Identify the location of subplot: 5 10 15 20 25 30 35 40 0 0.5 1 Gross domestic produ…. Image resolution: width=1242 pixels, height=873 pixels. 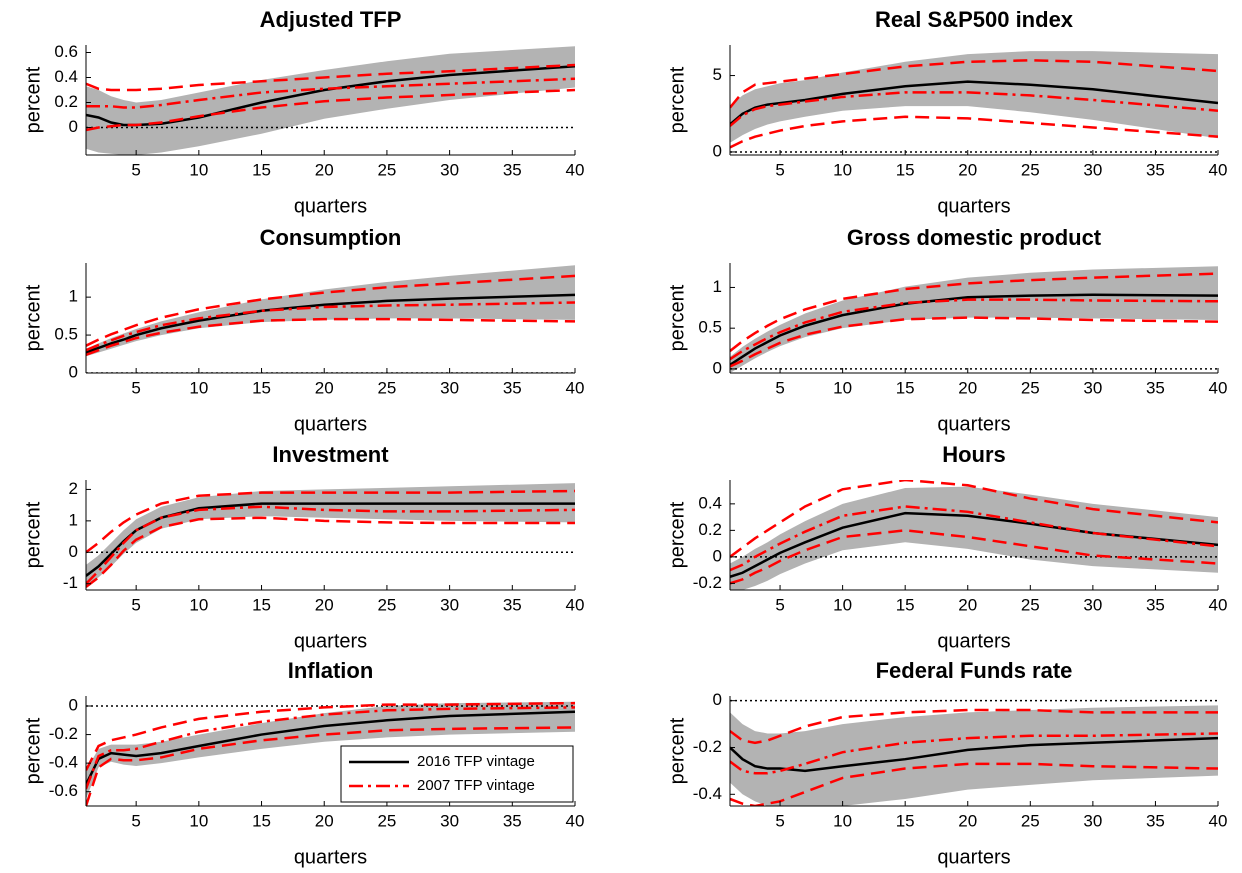
(946, 330).